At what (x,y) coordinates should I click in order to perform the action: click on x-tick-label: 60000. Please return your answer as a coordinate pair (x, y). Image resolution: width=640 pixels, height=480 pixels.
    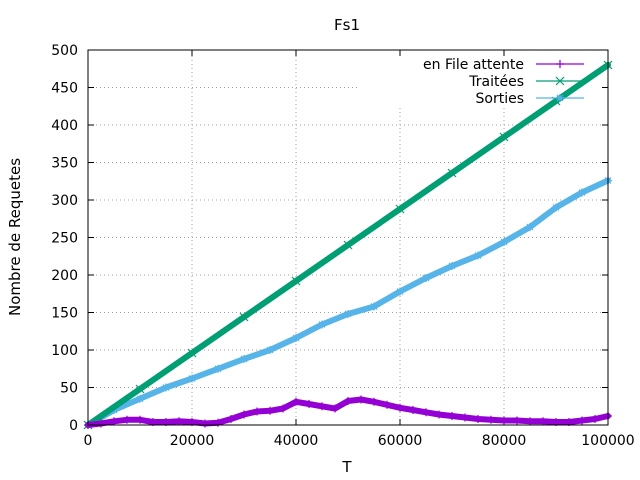
    Looking at the image, I should click on (400, 441).